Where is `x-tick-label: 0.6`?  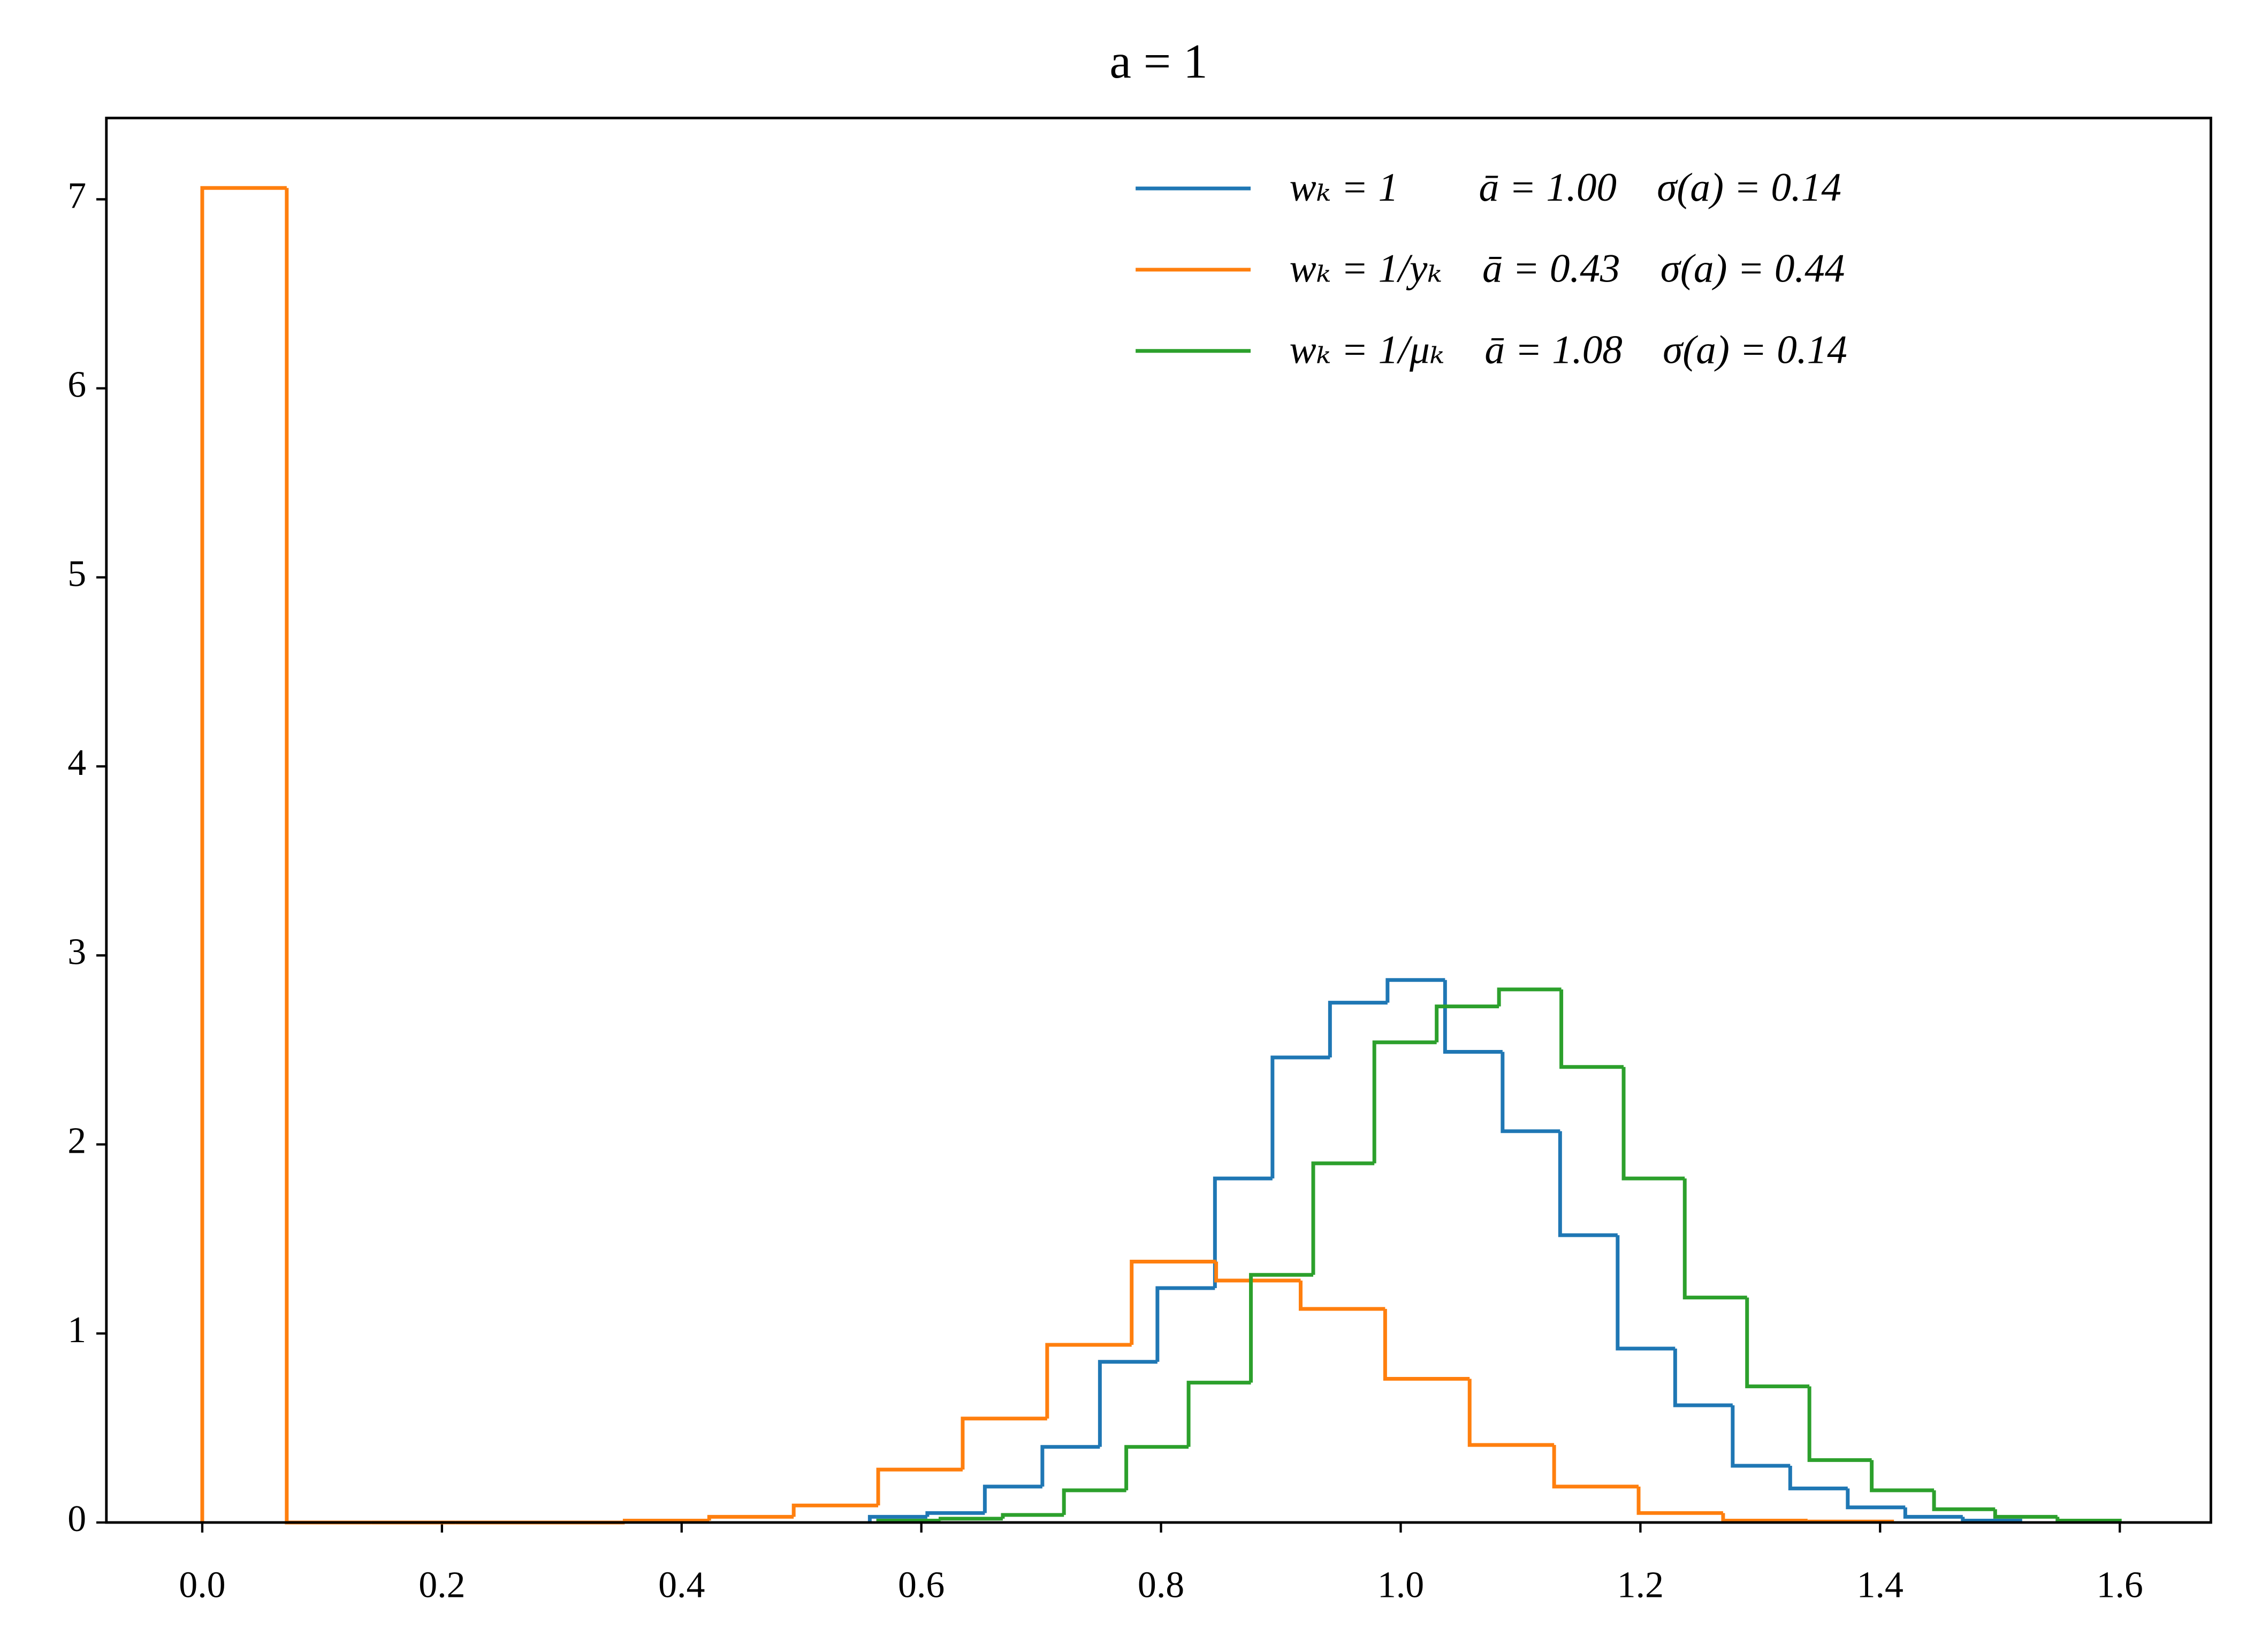
x-tick-label: 0.6 is located at coordinates (921, 1585).